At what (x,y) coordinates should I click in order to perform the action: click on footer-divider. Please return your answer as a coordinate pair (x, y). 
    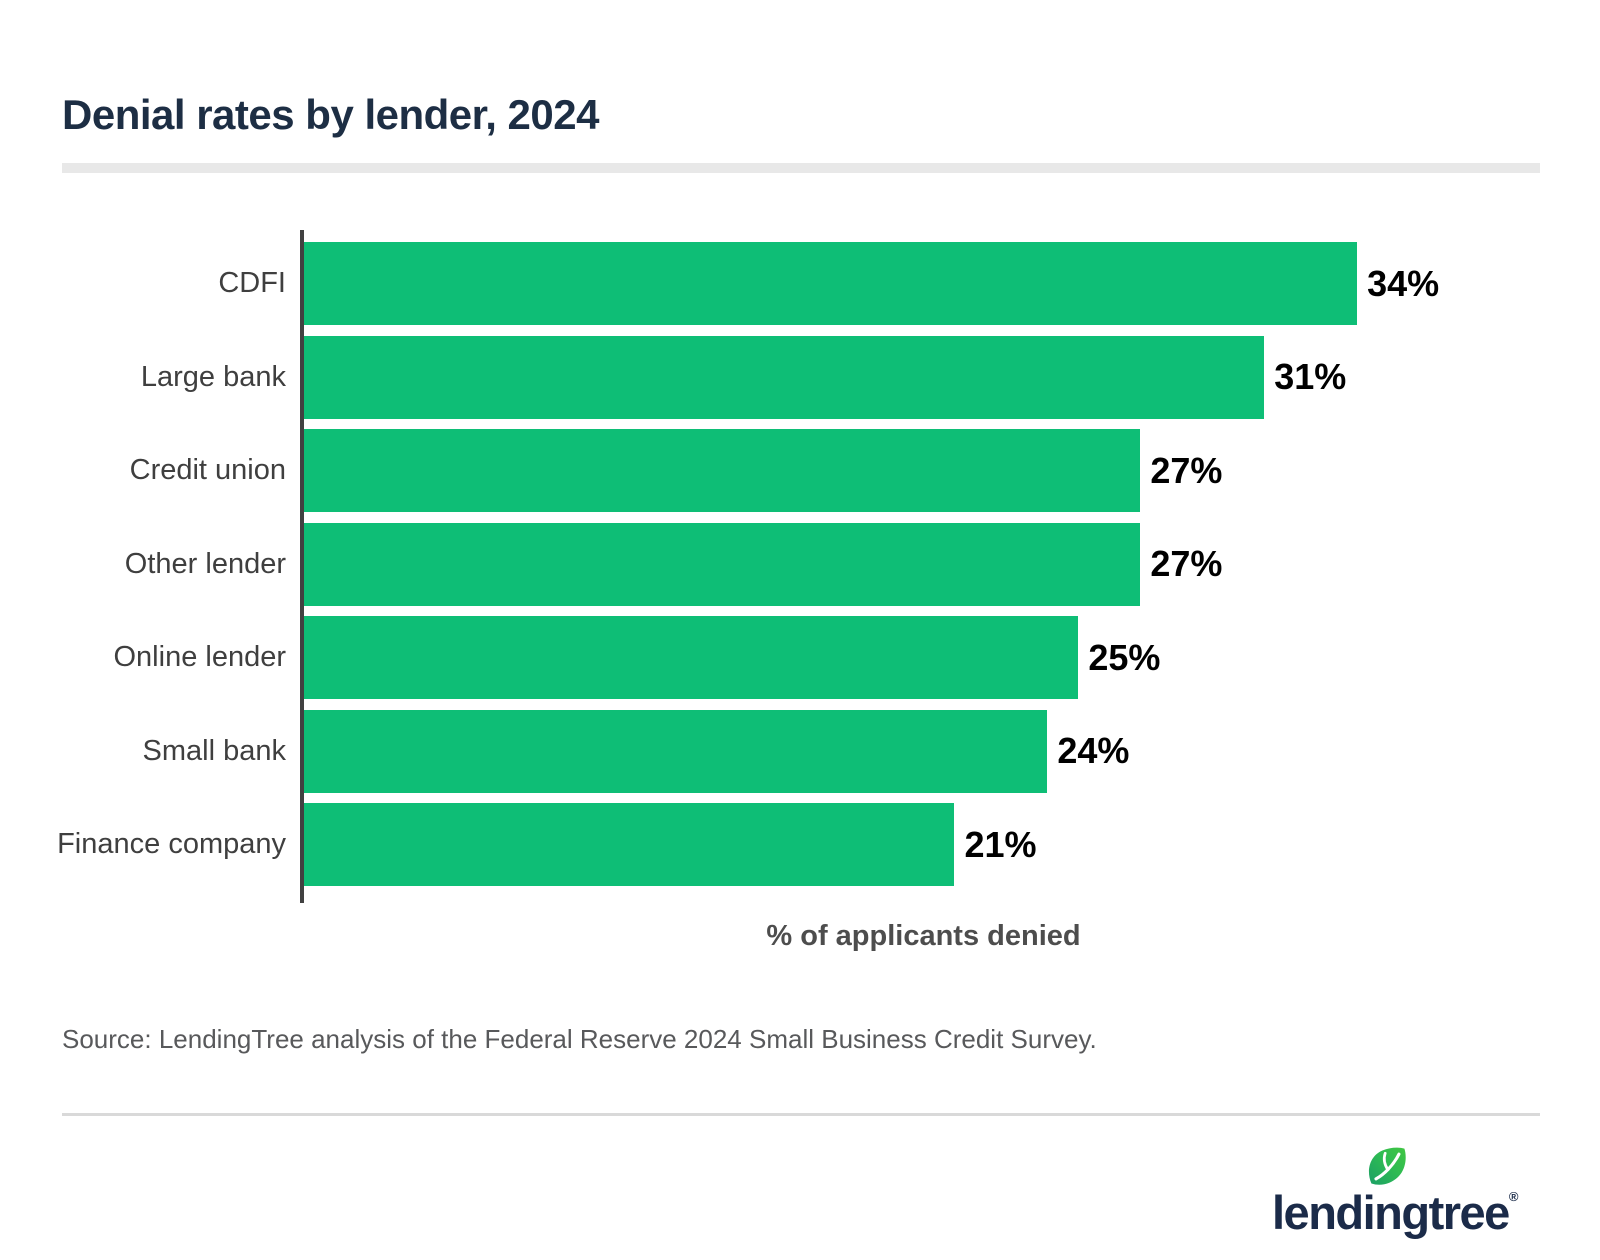
    Looking at the image, I should click on (801, 1114).